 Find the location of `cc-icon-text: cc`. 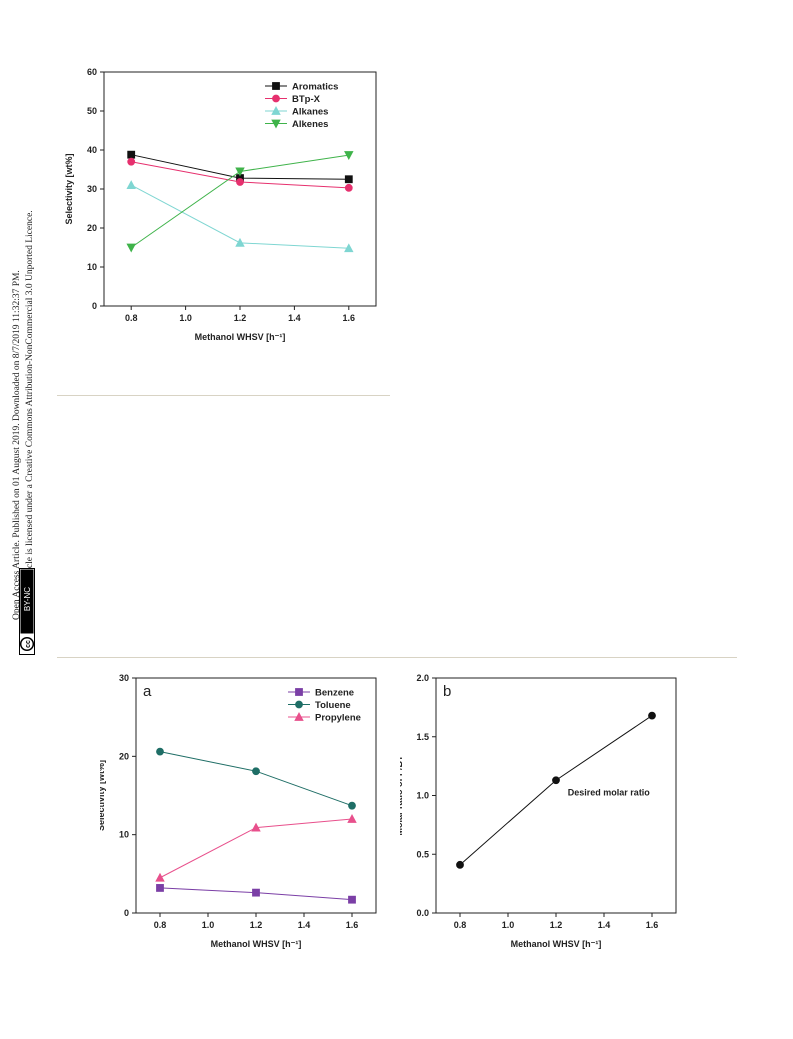

cc-icon-text: cc is located at coordinates (28, 644).